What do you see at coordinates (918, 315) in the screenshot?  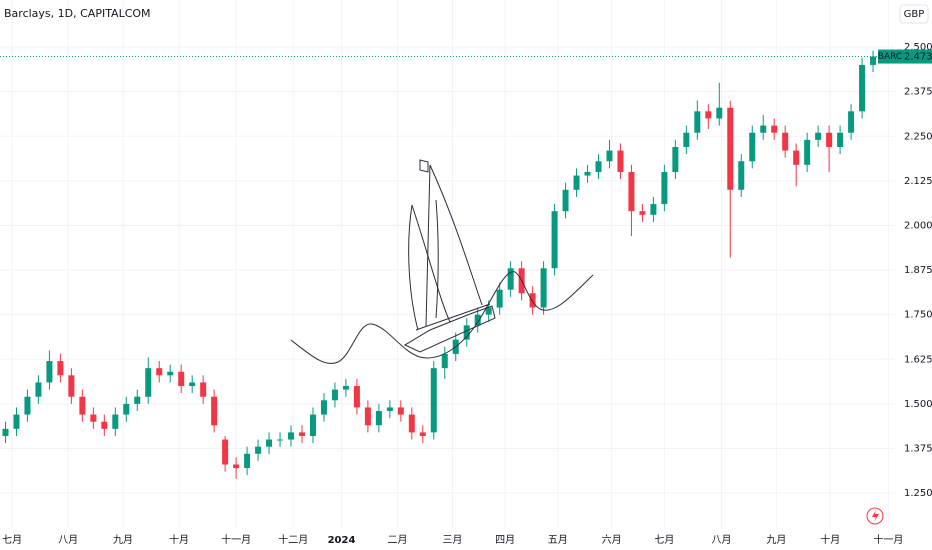 I see `y-tick-label: 1.7500` at bounding box center [918, 315].